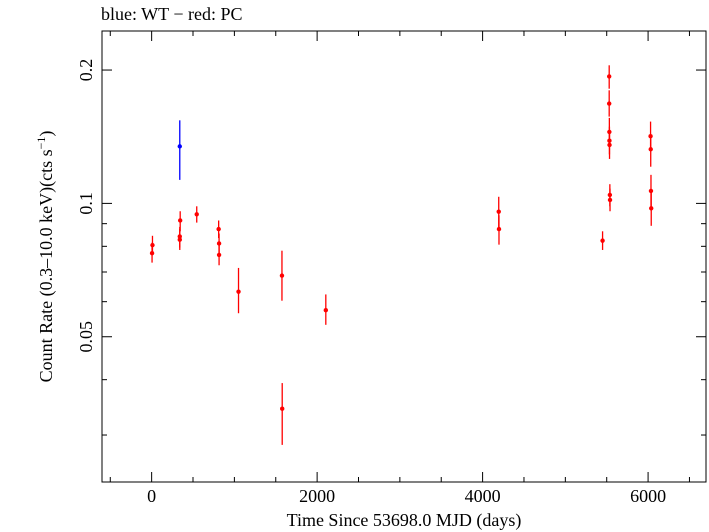 Image resolution: width=709 pixels, height=532 pixels. I want to click on x-tick-label: 4000, so click(483, 496).